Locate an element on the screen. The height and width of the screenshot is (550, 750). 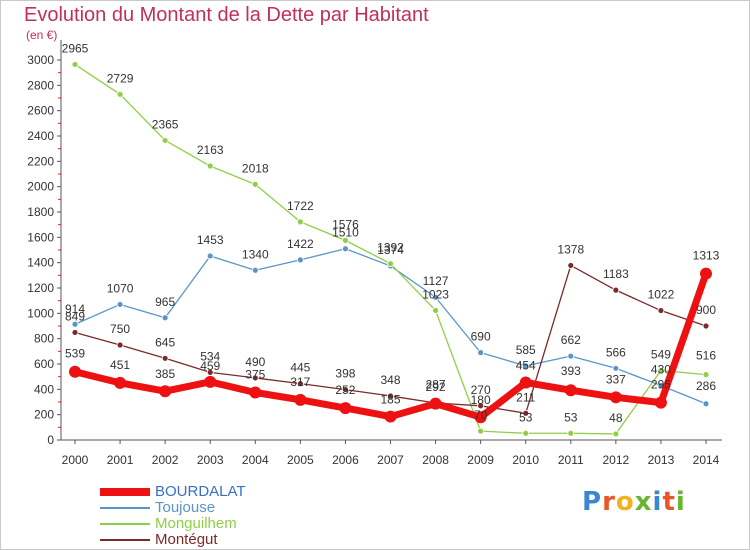
data-label: 451 is located at coordinates (120, 365).